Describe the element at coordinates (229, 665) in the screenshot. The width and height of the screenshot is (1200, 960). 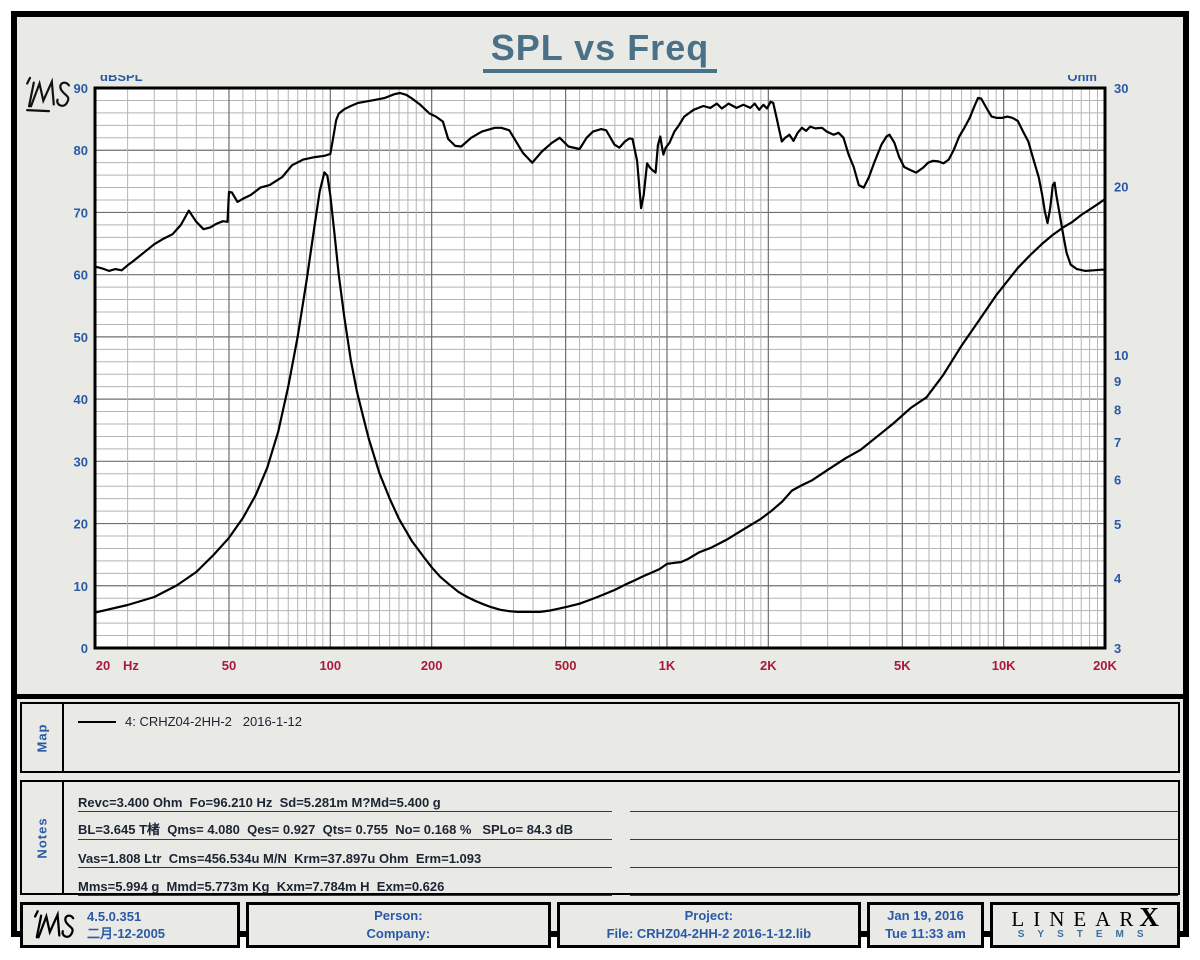
I see `x-tick-label: 50` at that location.